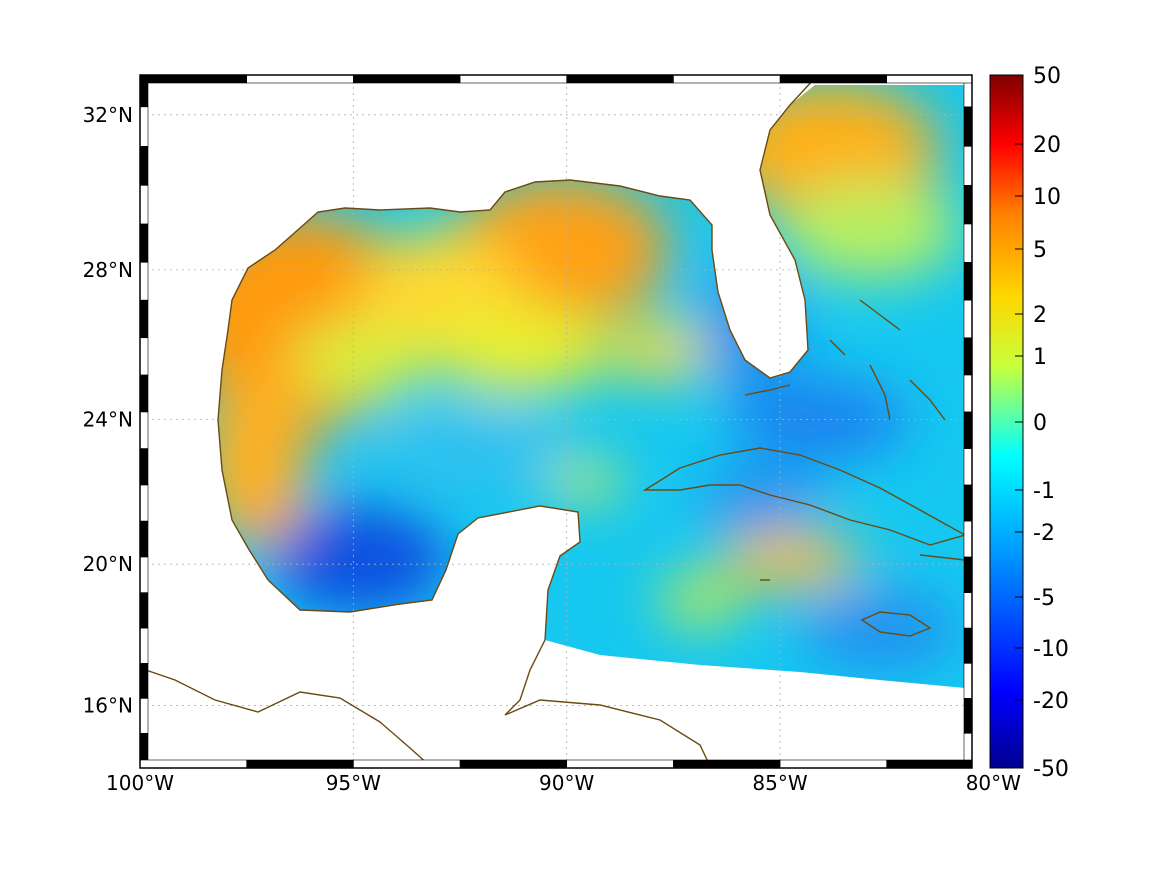  Describe the element at coordinates (887, 360) in the screenshot. I see `bahamas` at that location.